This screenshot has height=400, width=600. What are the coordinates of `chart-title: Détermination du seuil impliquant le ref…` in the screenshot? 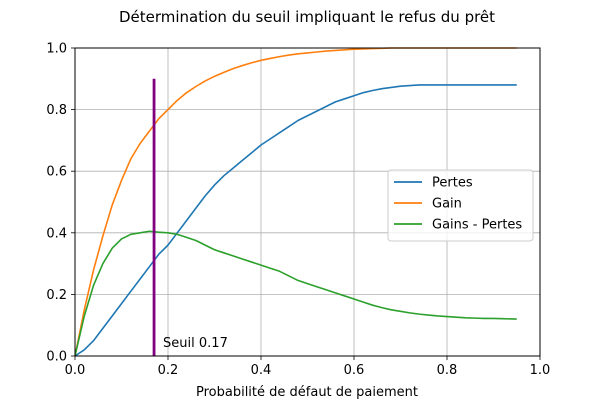 It's located at (307, 17).